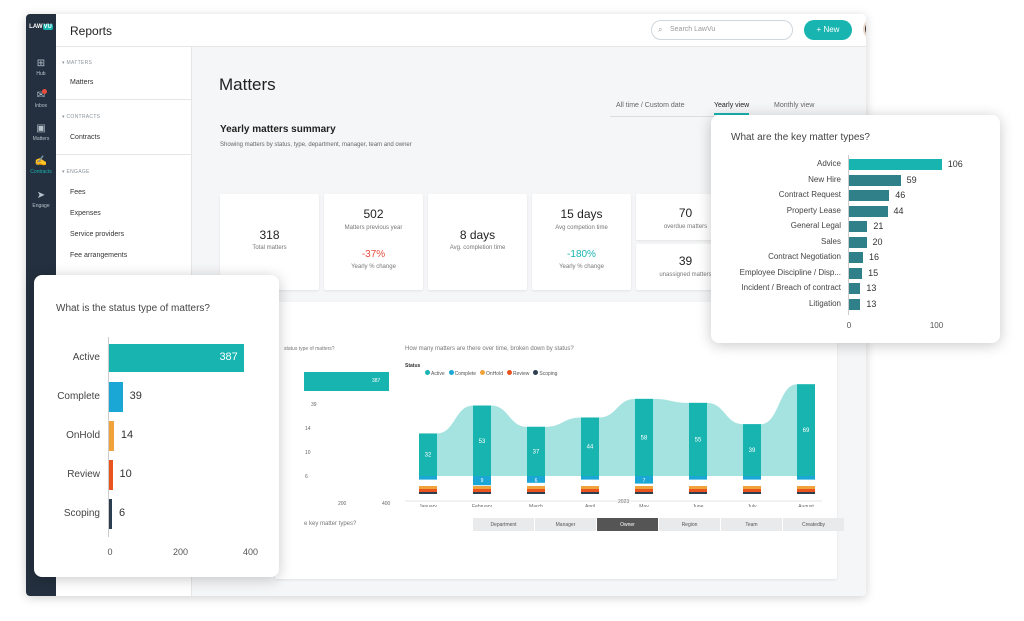  Describe the element at coordinates (41, 165) in the screenshot. I see `rail-contracts: ✍ Contracts` at that location.